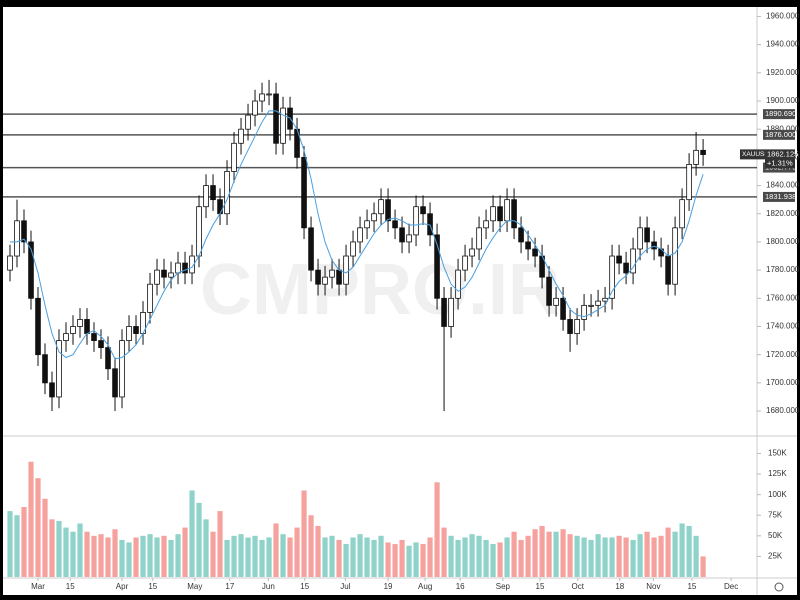 Image resolution: width=800 pixels, height=600 pixels. Describe the element at coordinates (755, 154) in the screenshot. I see `symbol-label: XAUUSD` at that location.